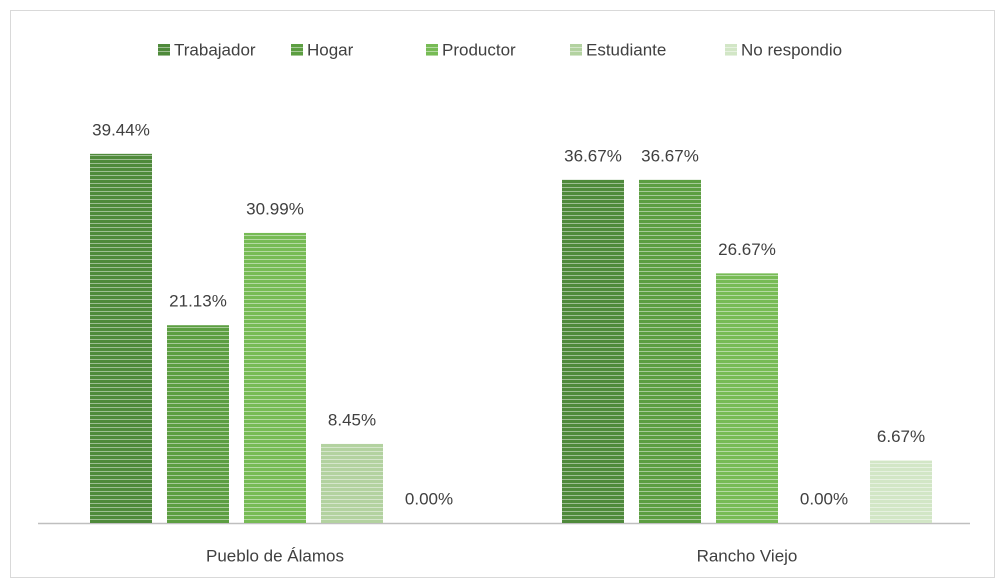 The width and height of the screenshot is (997, 582). Describe the element at coordinates (215, 49) in the screenshot. I see `legend-label: Trabajador` at that location.